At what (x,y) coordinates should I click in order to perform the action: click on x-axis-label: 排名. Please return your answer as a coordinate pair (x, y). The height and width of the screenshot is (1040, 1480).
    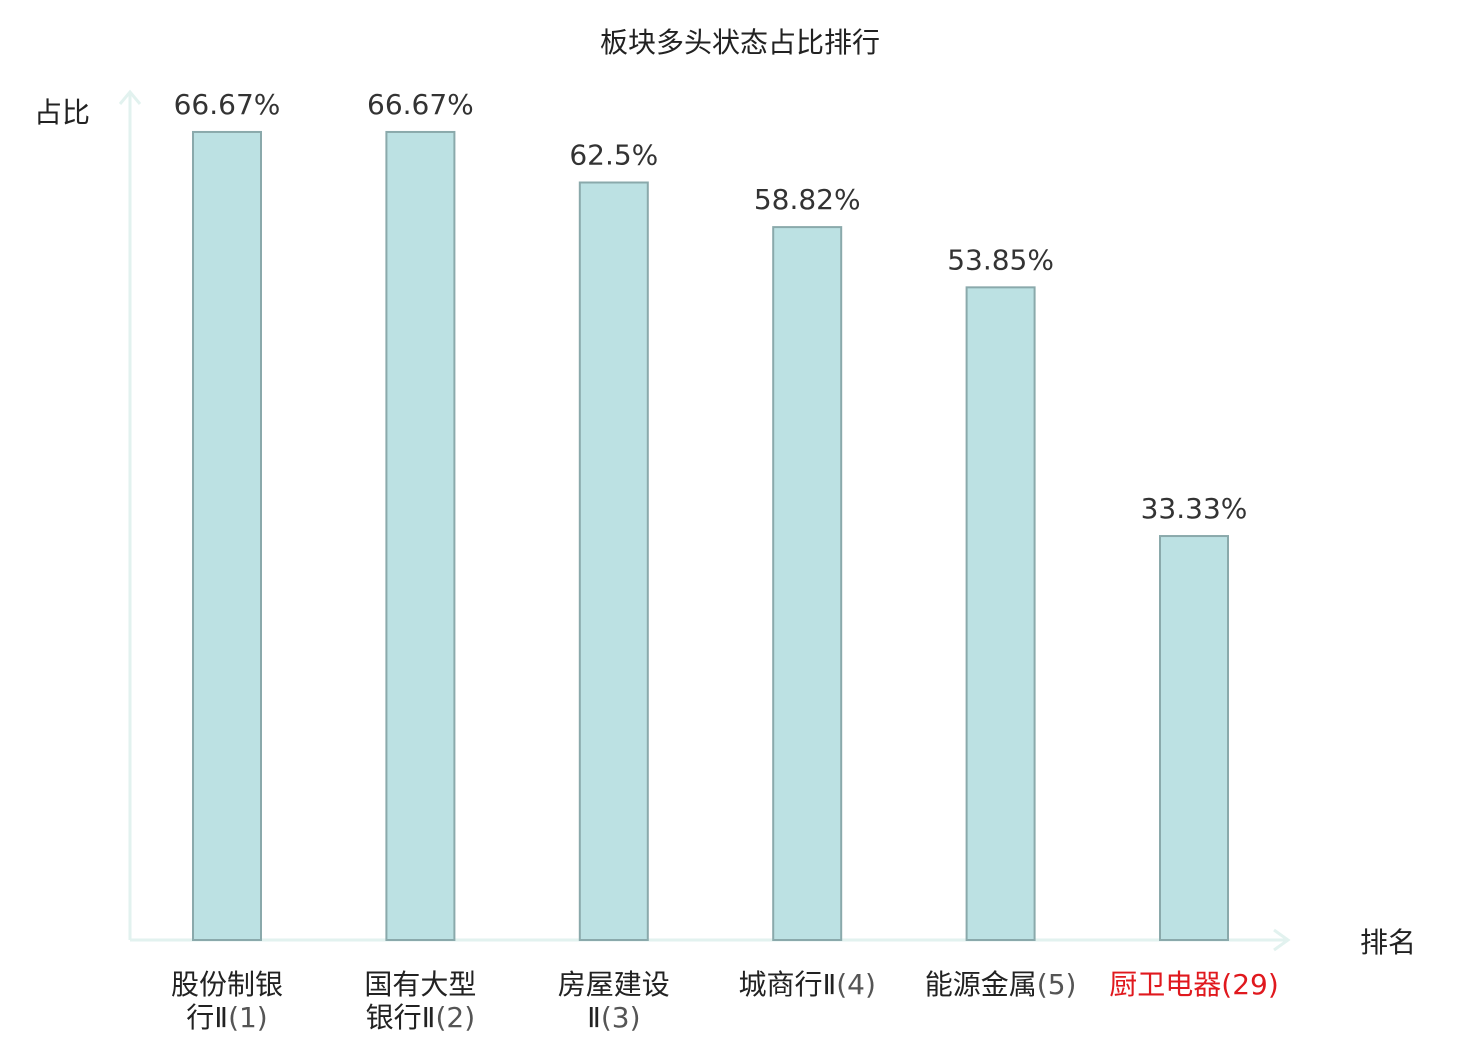
    Looking at the image, I should click on (1388, 942).